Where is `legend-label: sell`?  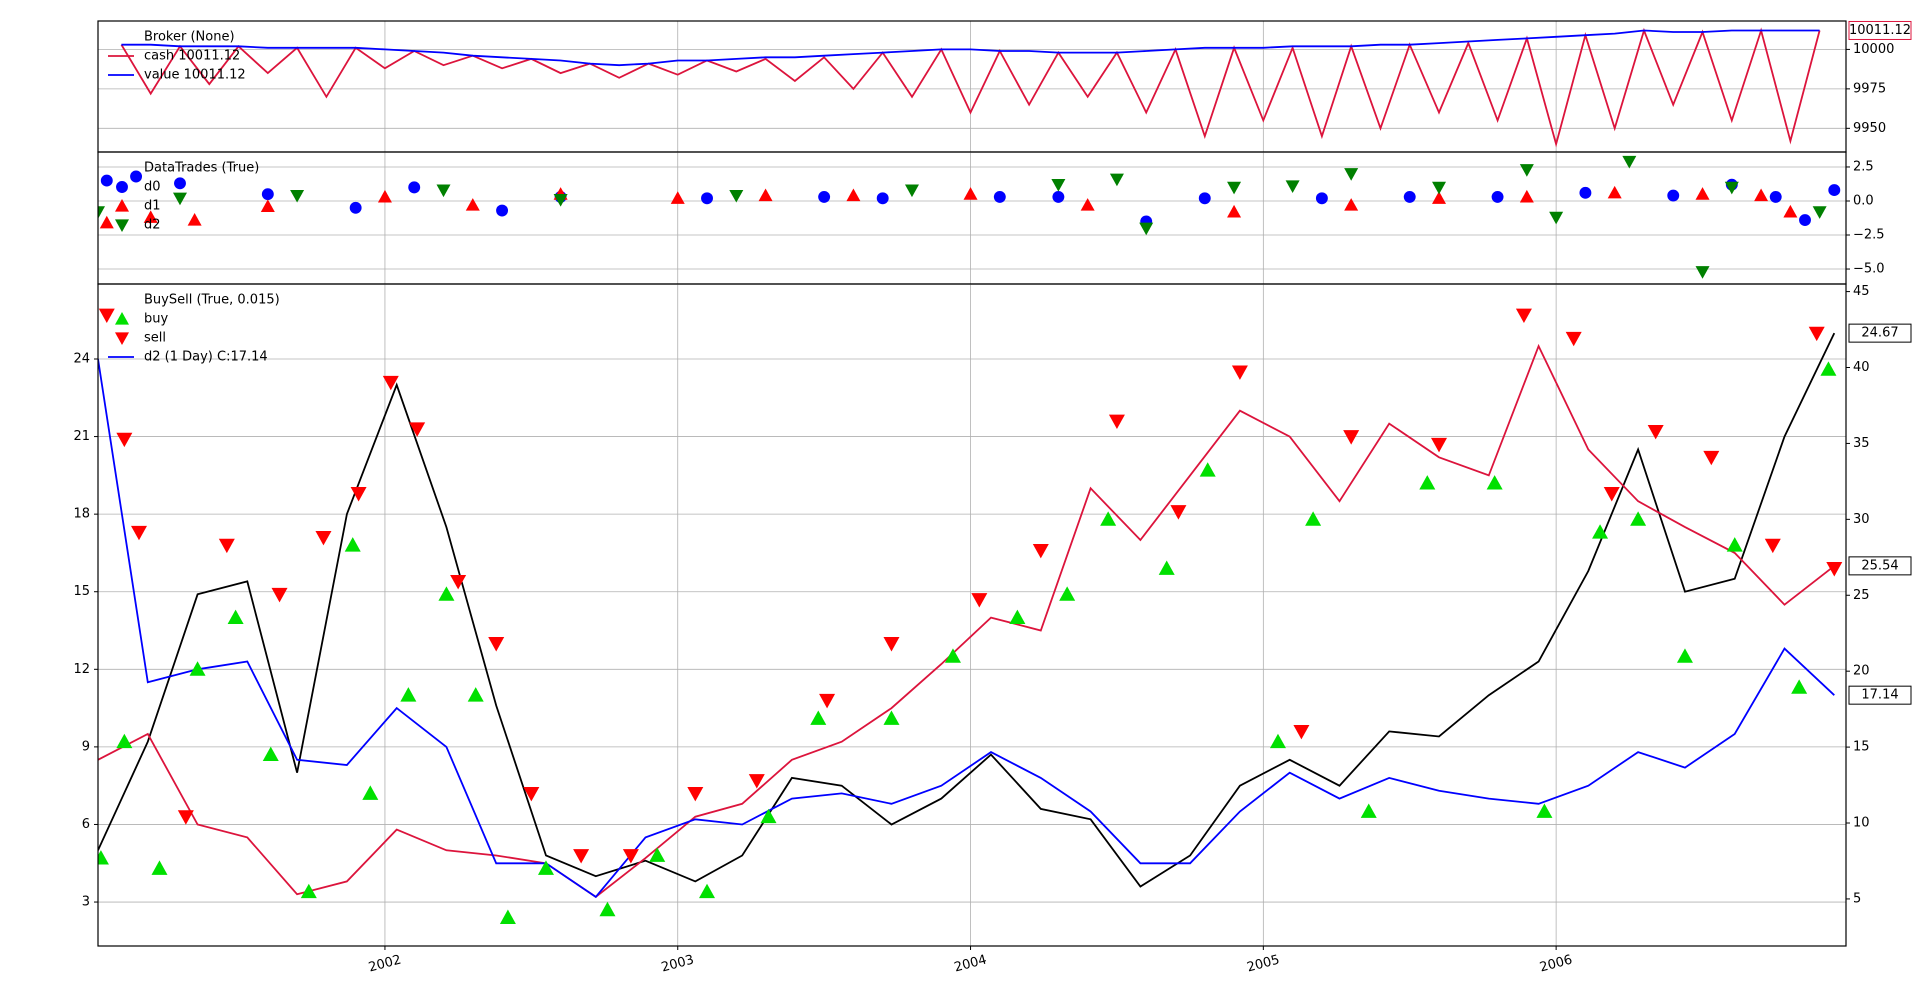
legend-label: sell is located at coordinates (155, 338).